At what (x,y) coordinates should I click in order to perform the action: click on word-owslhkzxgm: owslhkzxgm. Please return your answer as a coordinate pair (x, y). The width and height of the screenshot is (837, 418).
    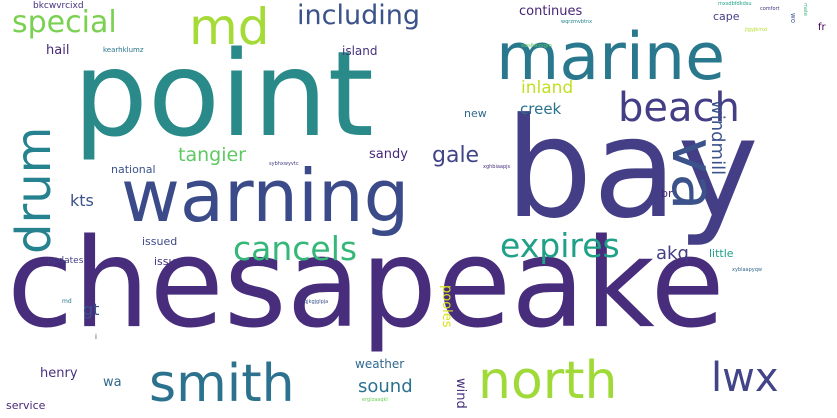
    Looking at the image, I should click on (536, 46).